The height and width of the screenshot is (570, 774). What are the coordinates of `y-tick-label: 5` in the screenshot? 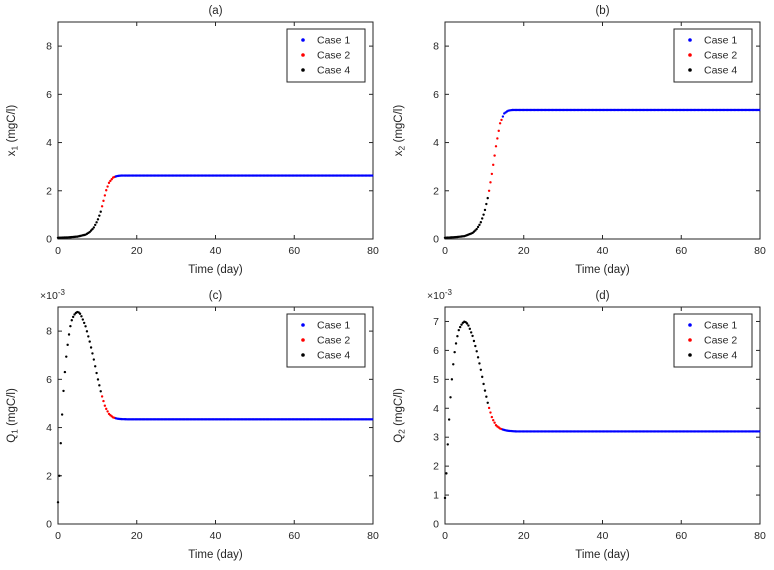 It's located at (436, 380).